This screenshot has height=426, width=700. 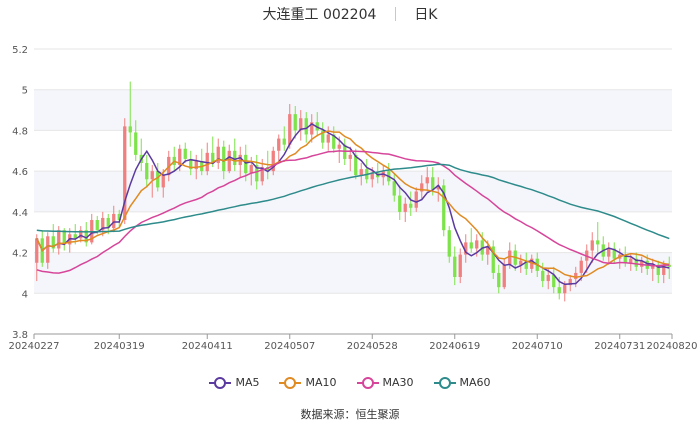 I want to click on title-separator, so click(x=395, y=14).